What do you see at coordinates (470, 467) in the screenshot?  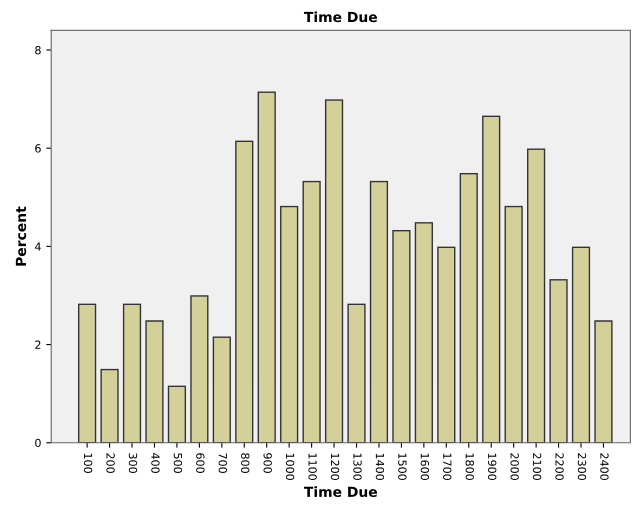 I see `x-tick-label: 1800` at bounding box center [470, 467].